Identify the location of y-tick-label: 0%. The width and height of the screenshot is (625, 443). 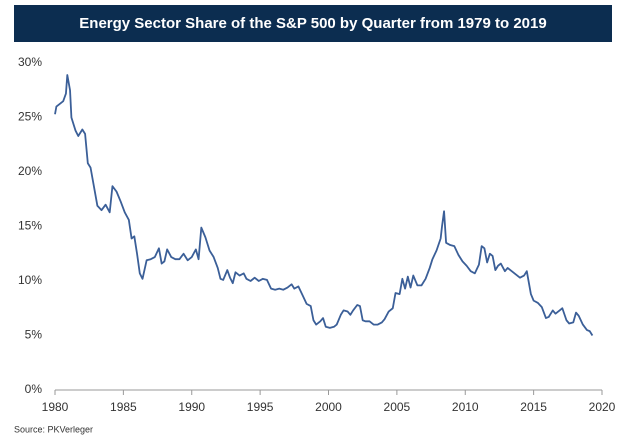
(34, 389).